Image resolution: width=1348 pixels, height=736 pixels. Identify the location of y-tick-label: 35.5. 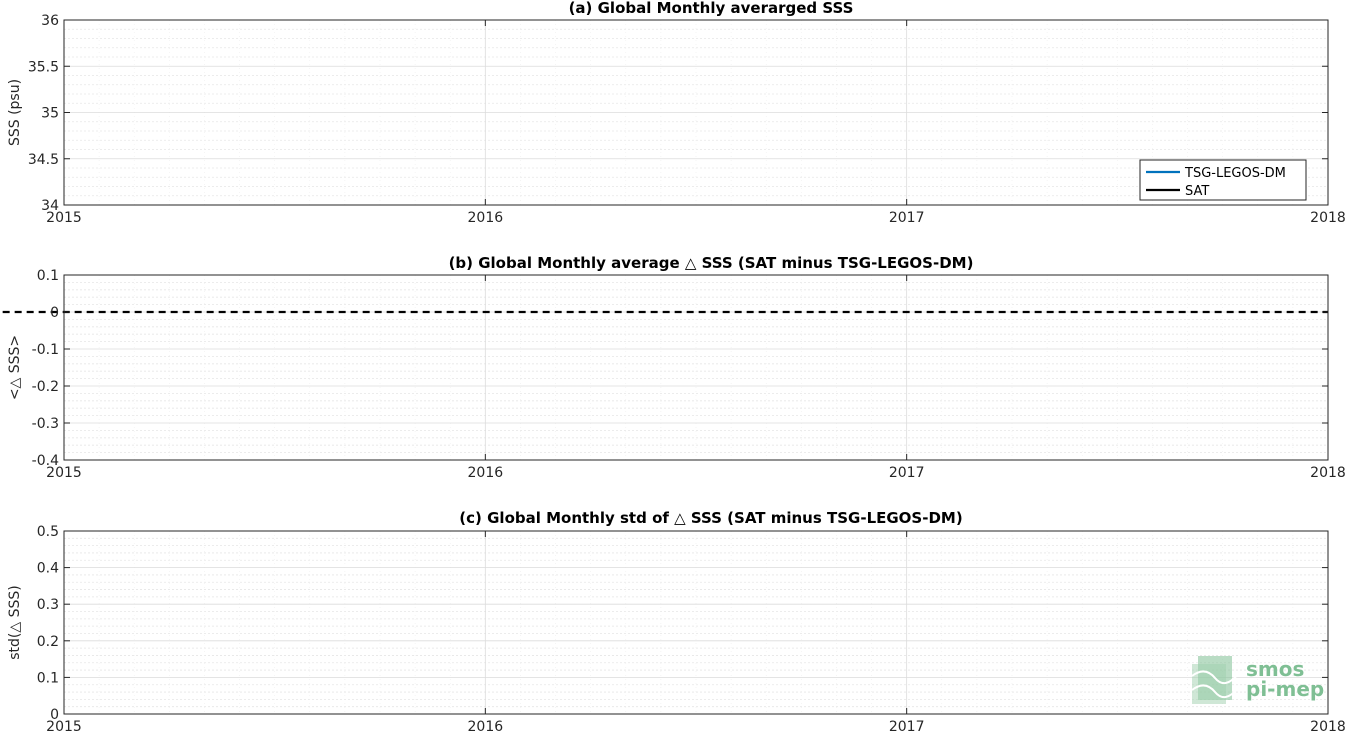
(43, 67).